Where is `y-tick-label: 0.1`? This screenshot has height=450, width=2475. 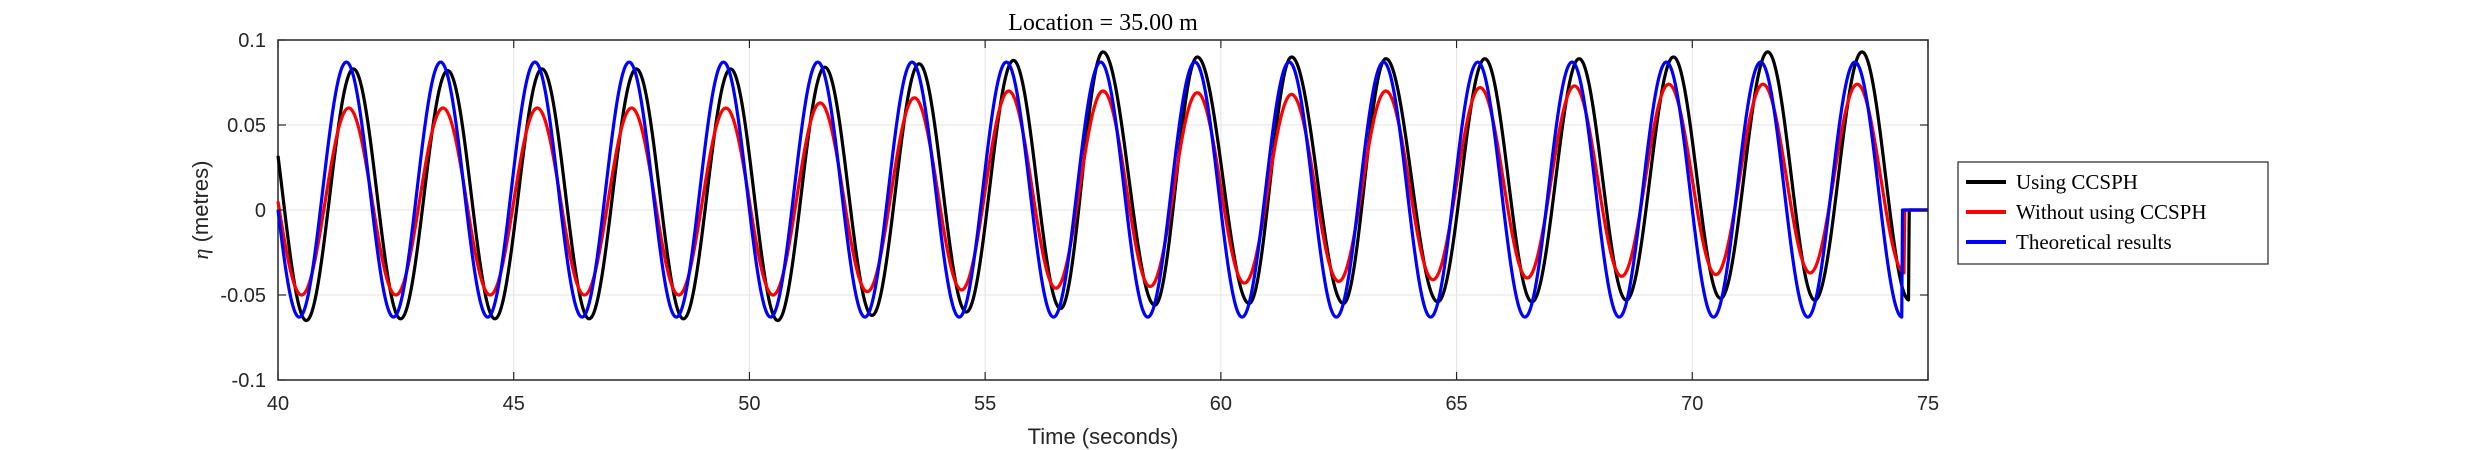
y-tick-label: 0.1 is located at coordinates (252, 41).